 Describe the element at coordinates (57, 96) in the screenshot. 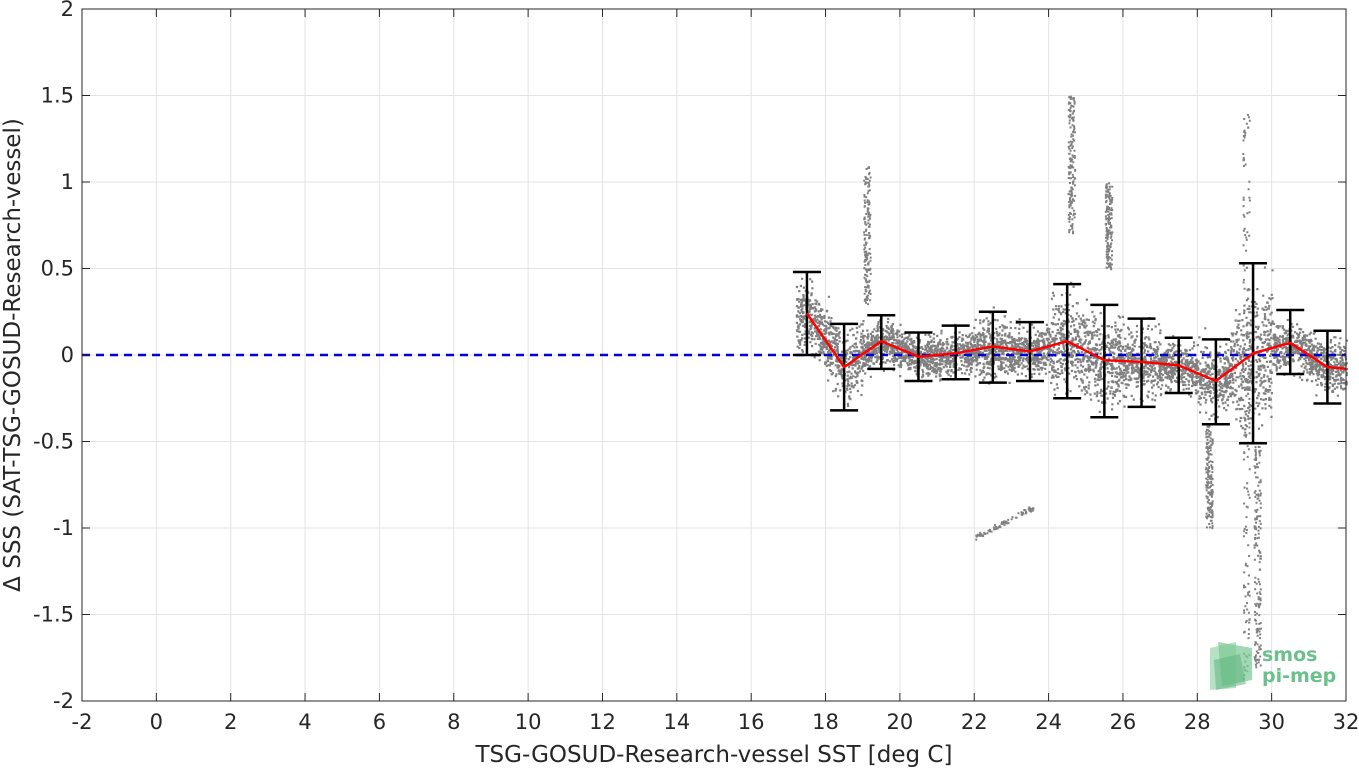

I see `y-tick-label: 1.5` at that location.